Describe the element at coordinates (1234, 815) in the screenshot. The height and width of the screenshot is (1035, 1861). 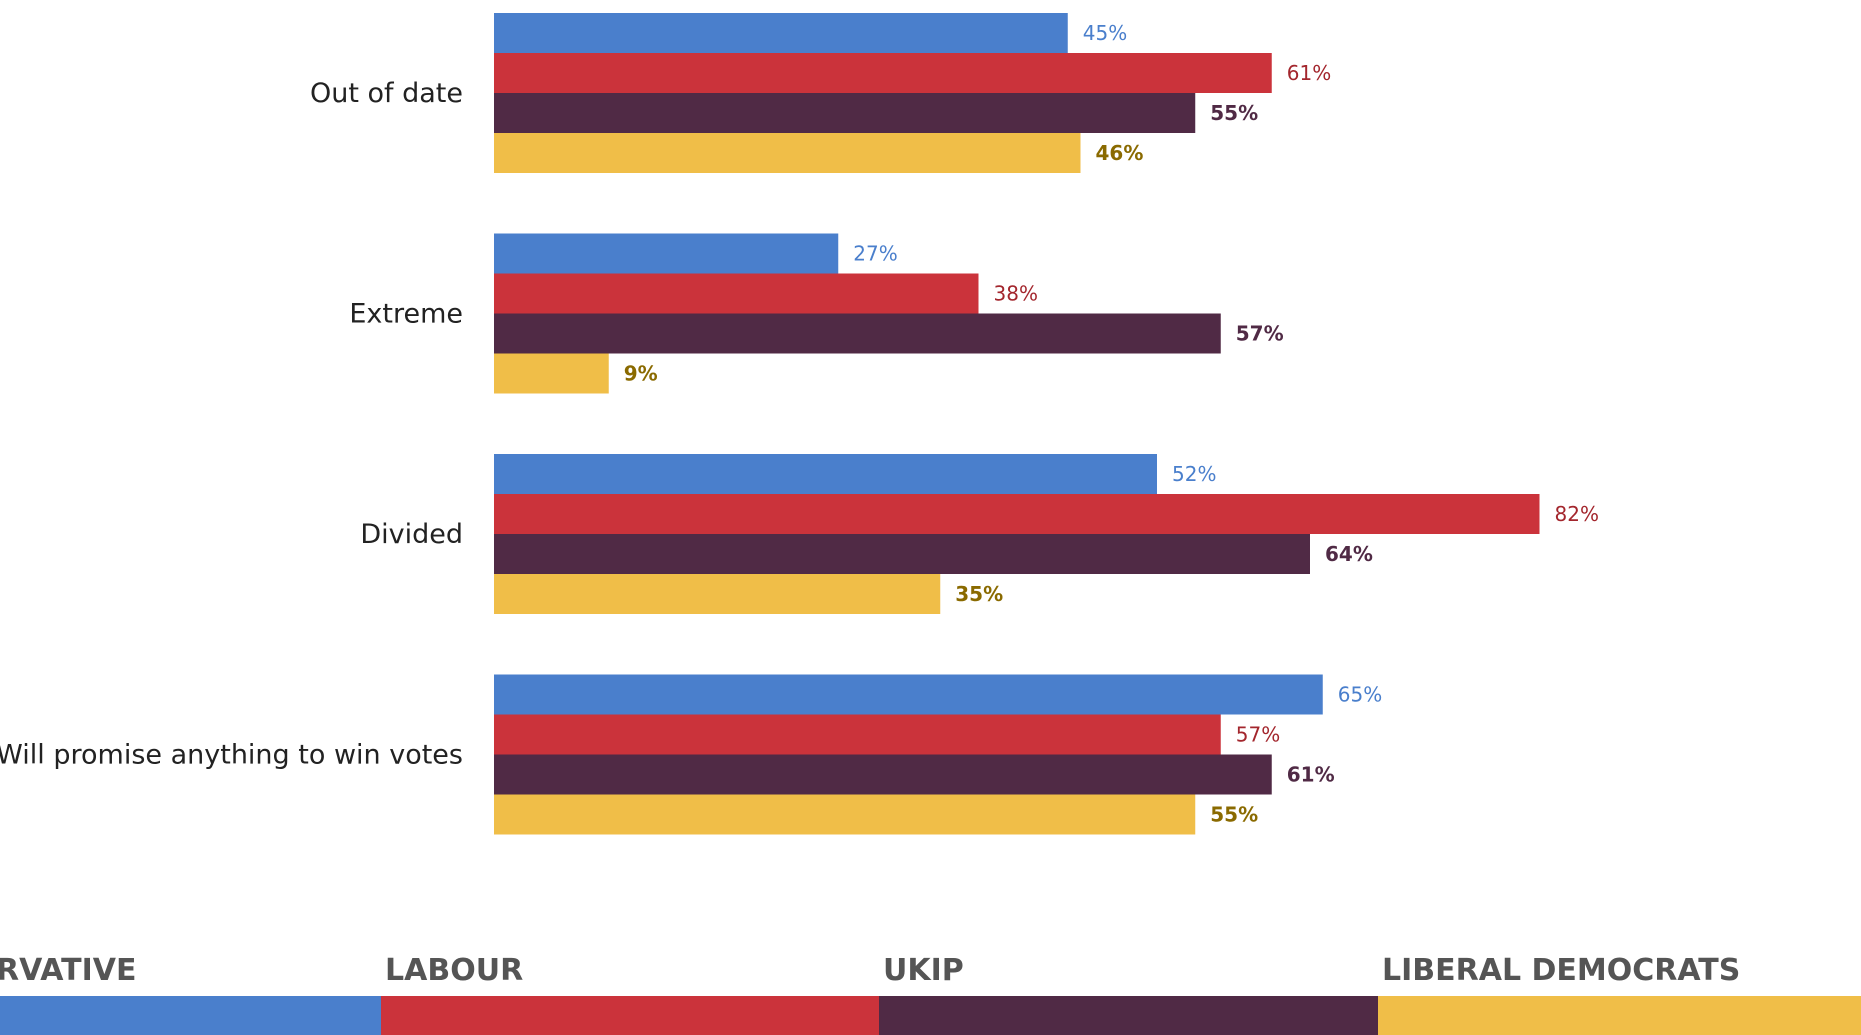
I see `data-label-liberal-democrats-will-promise-anything-to-win-votes: 55%` at that location.